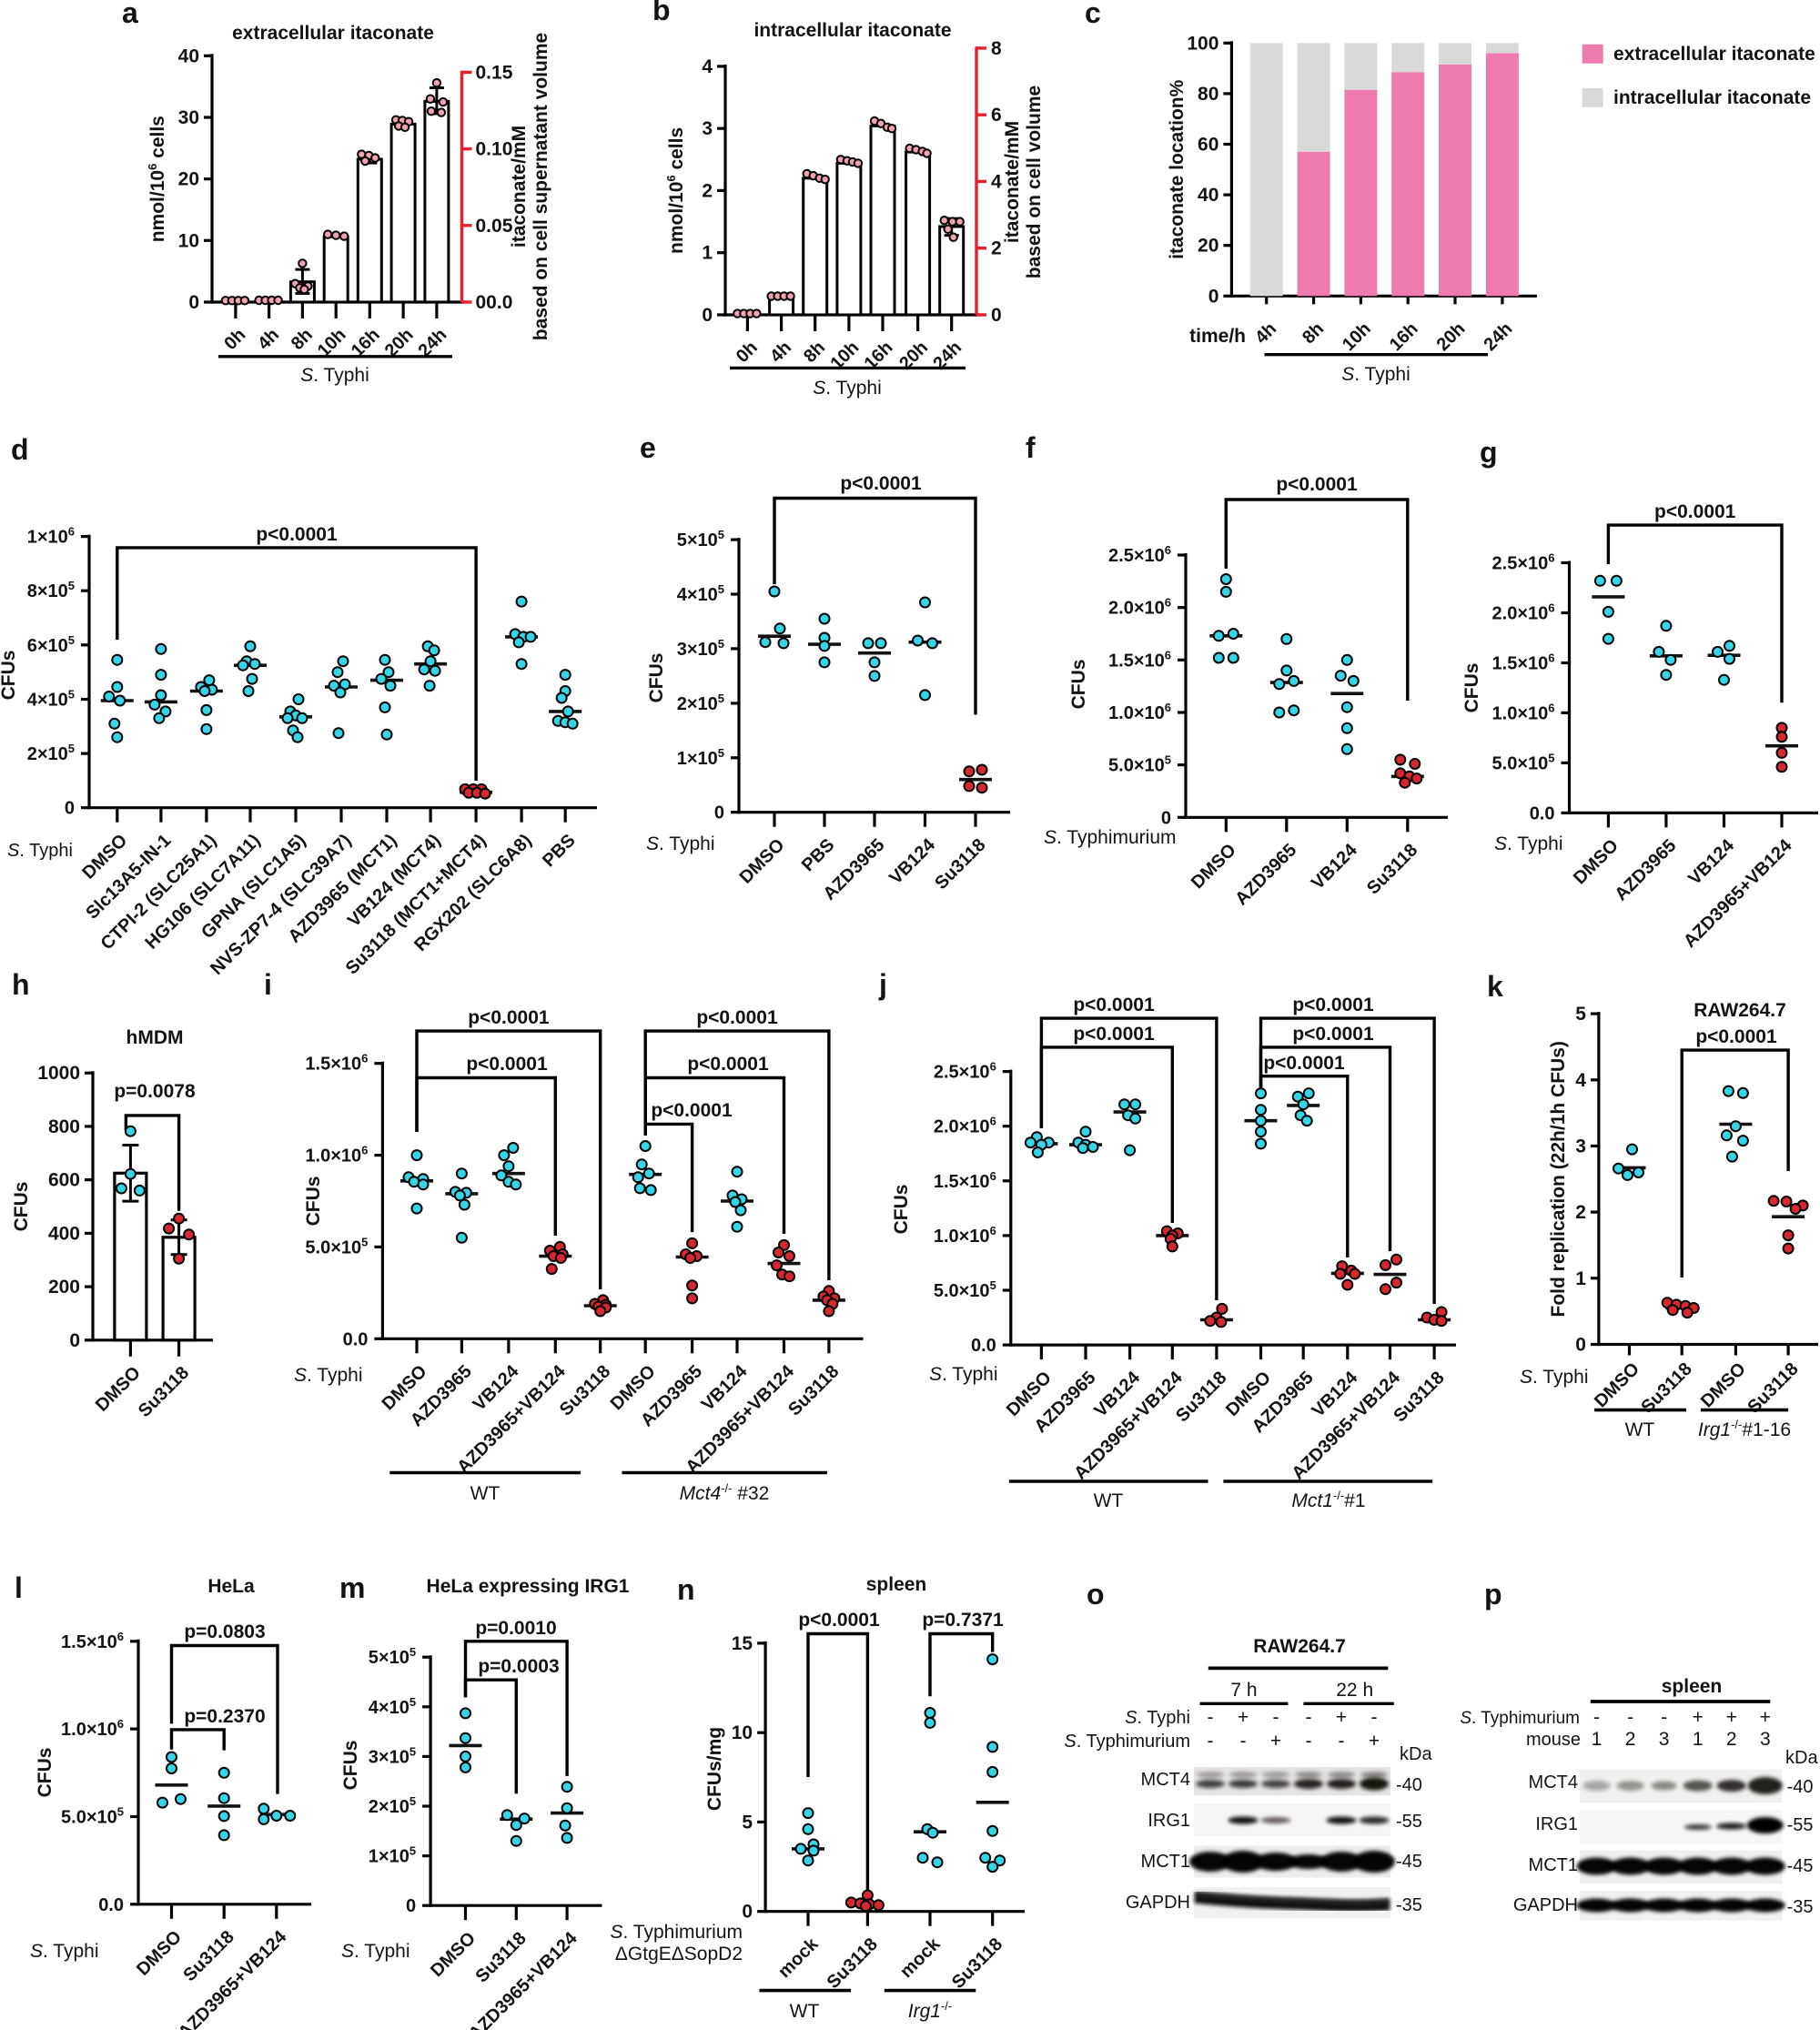 The width and height of the screenshot is (1820, 2030). What do you see at coordinates (1495, 987) in the screenshot?
I see `svg-text: k` at bounding box center [1495, 987].